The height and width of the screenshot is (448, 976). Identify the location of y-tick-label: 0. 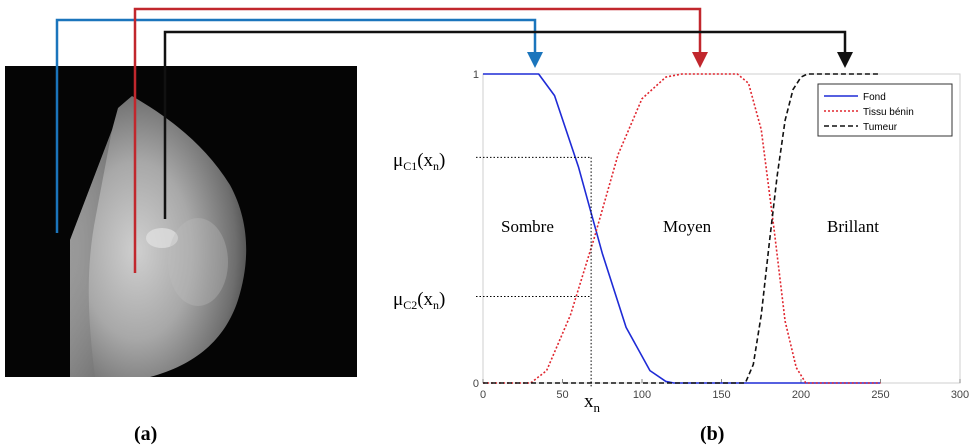
(476, 384).